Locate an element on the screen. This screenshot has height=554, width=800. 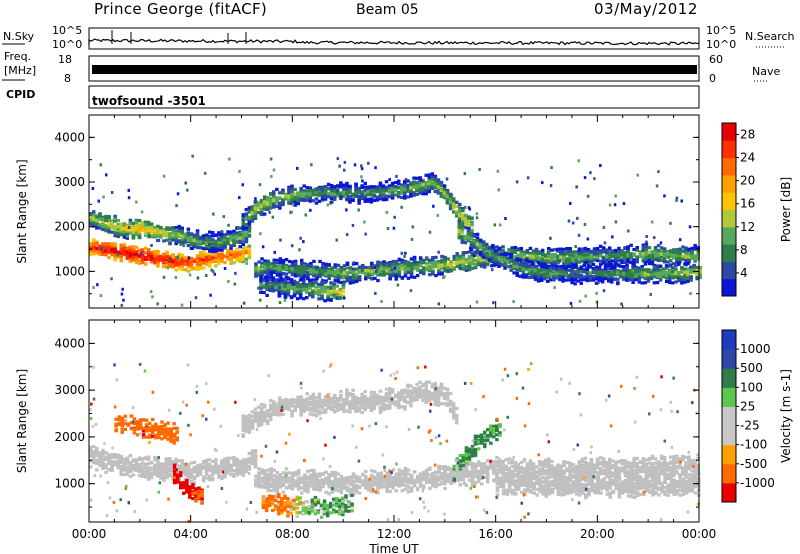
nsky-label: N.Sky is located at coordinates (19, 36).